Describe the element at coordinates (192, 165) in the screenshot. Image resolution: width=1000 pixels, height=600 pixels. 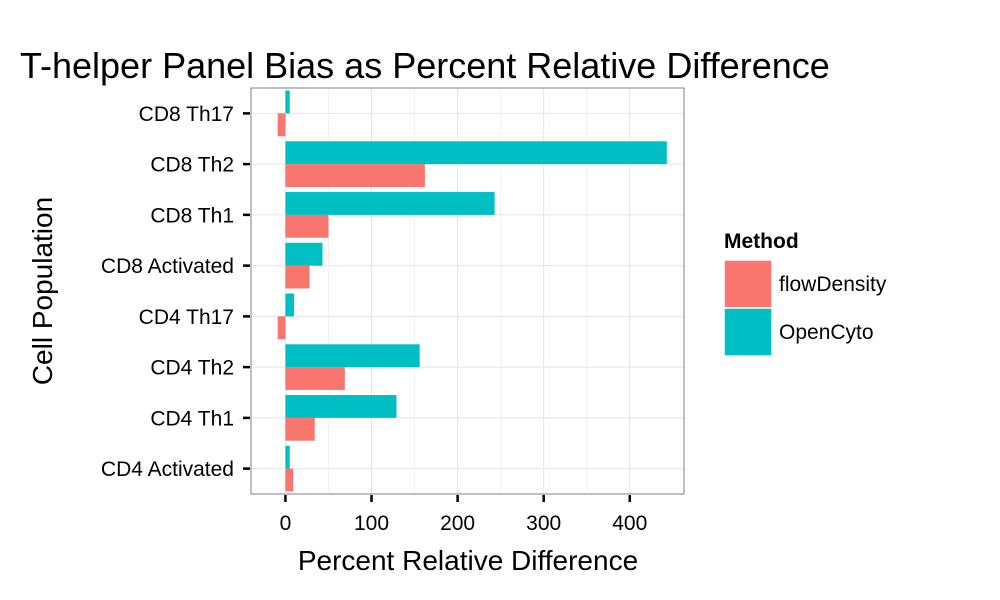
I see `y-tick-label: CD8 Th2` at that location.